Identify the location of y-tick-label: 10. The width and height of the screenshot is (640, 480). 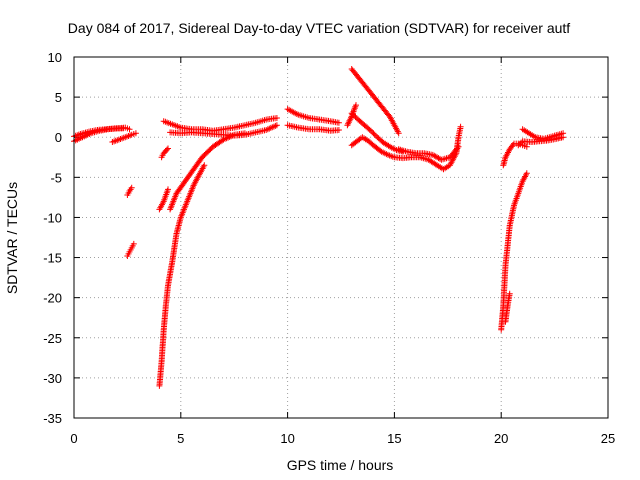
(55, 57).